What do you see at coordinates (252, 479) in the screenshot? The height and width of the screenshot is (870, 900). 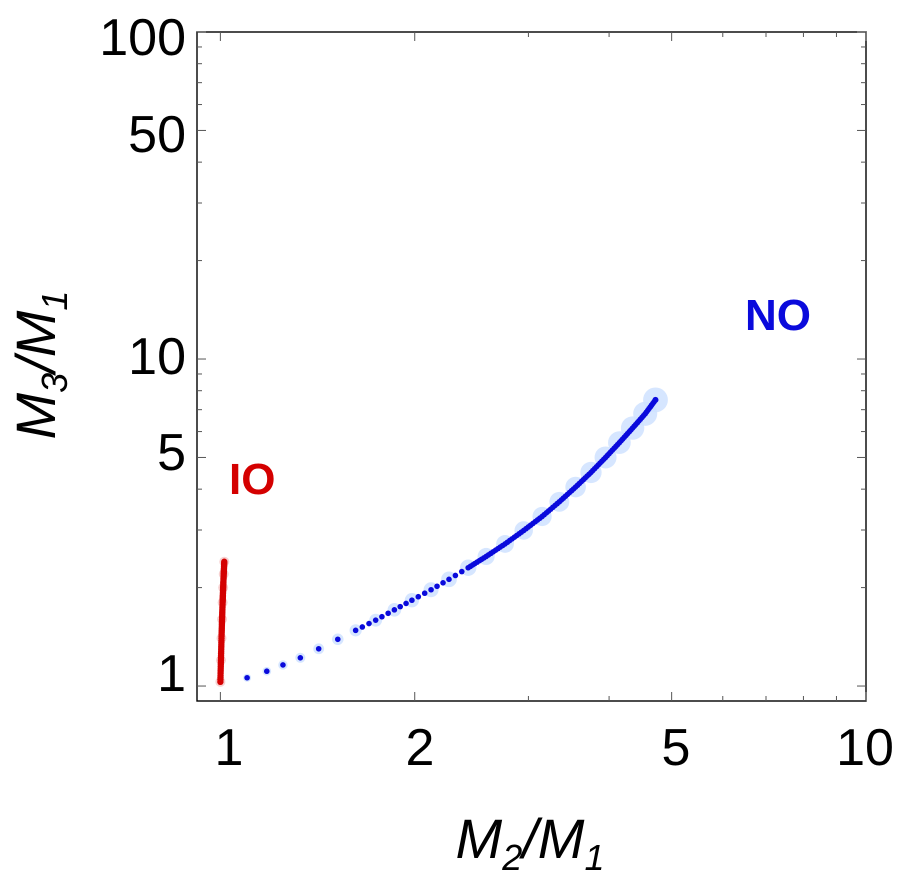 I see `annotation-io: IO` at bounding box center [252, 479].